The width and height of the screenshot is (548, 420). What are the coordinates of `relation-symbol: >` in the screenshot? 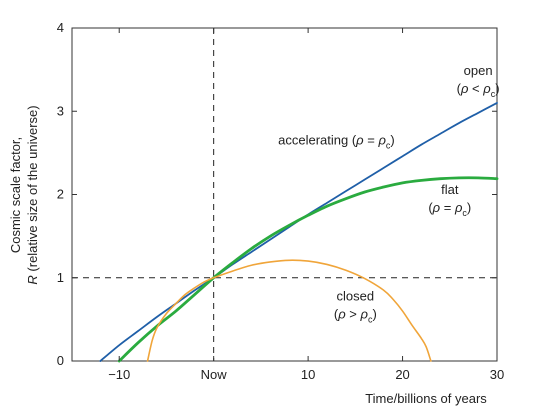 It's located at (353, 313).